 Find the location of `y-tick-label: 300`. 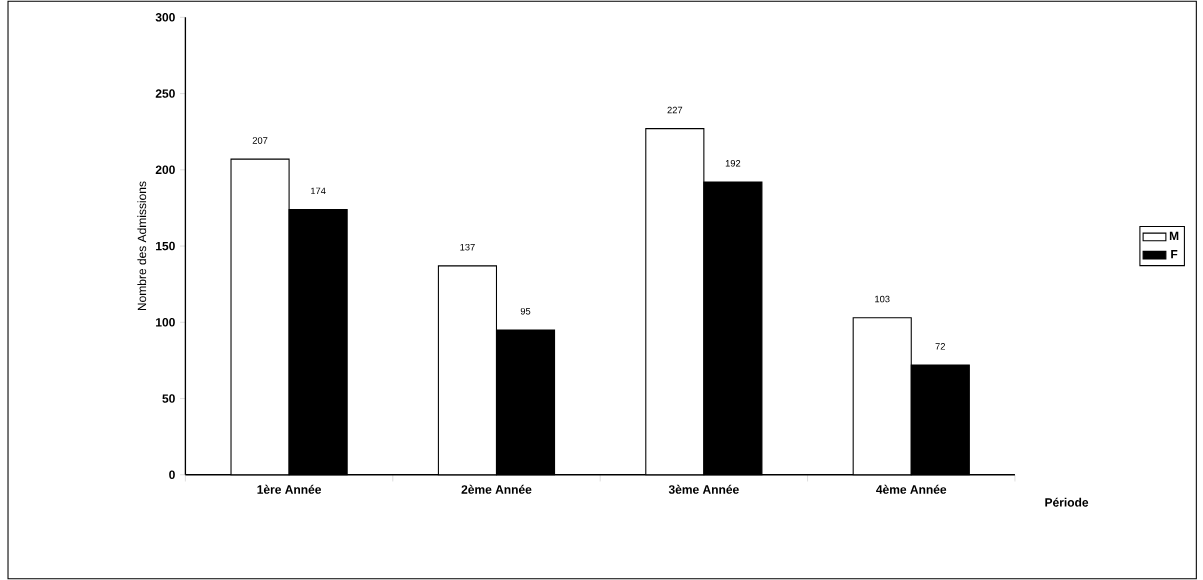

y-tick-label: 300 is located at coordinates (165, 17).